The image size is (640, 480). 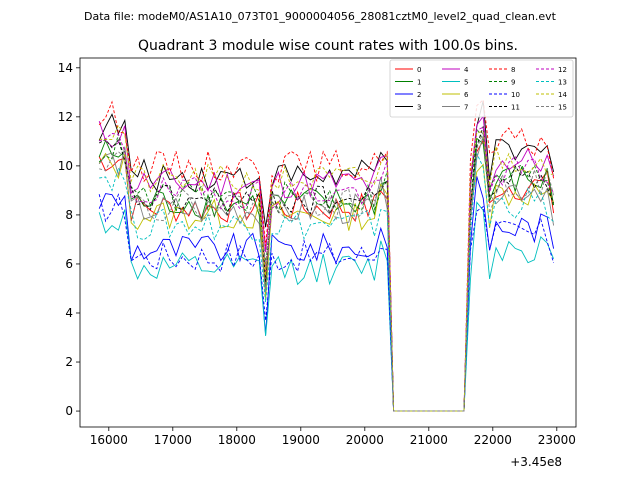 What do you see at coordinates (69, 215) in the screenshot?
I see `y-tick-label: 8` at bounding box center [69, 215].